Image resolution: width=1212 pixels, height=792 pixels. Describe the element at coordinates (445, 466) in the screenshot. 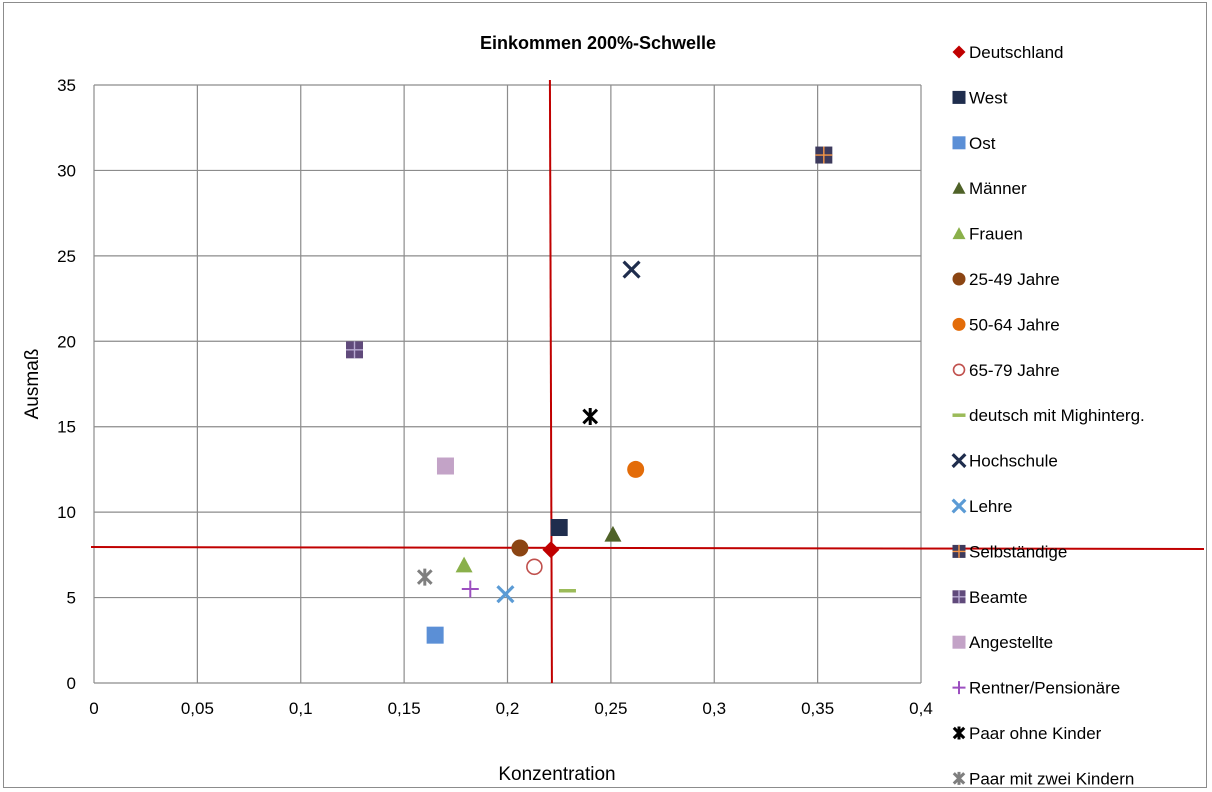

I see `data-point-angestellte` at that location.